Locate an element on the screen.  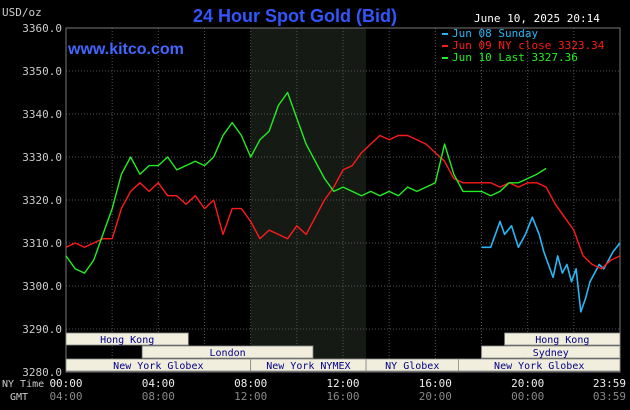
x-tick-gmt: 08:00 is located at coordinates (158, 396).